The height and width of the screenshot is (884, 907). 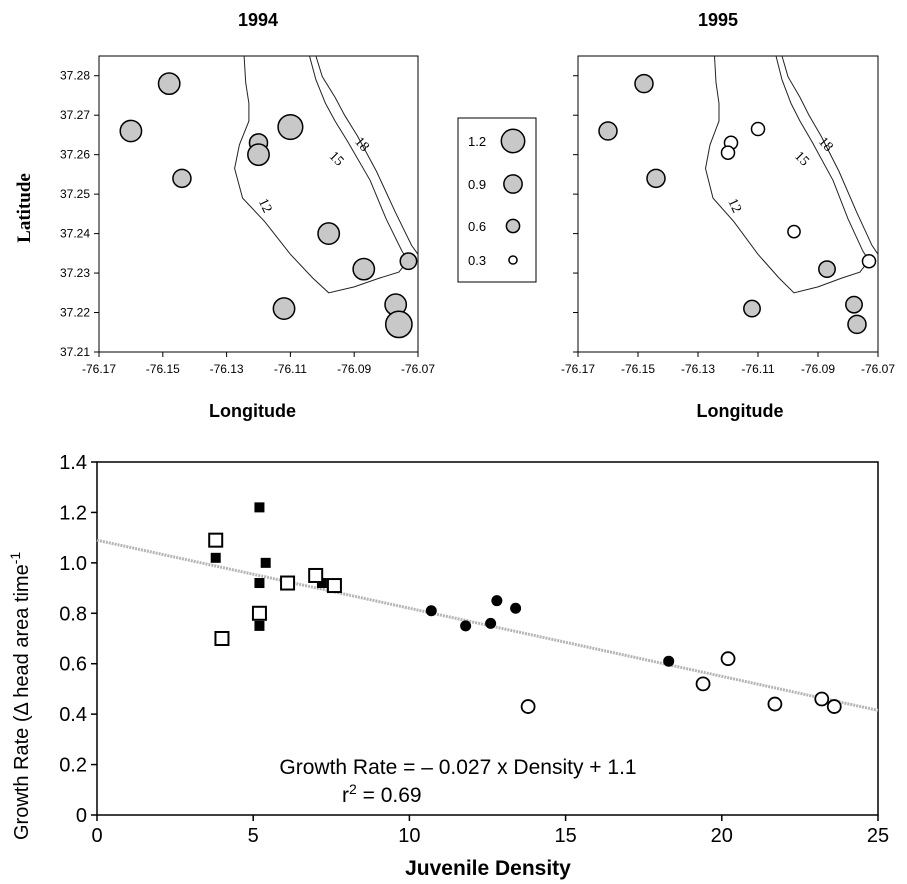 What do you see at coordinates (73, 614) in the screenshot?
I see `y-tick-label: 0.8` at bounding box center [73, 614].